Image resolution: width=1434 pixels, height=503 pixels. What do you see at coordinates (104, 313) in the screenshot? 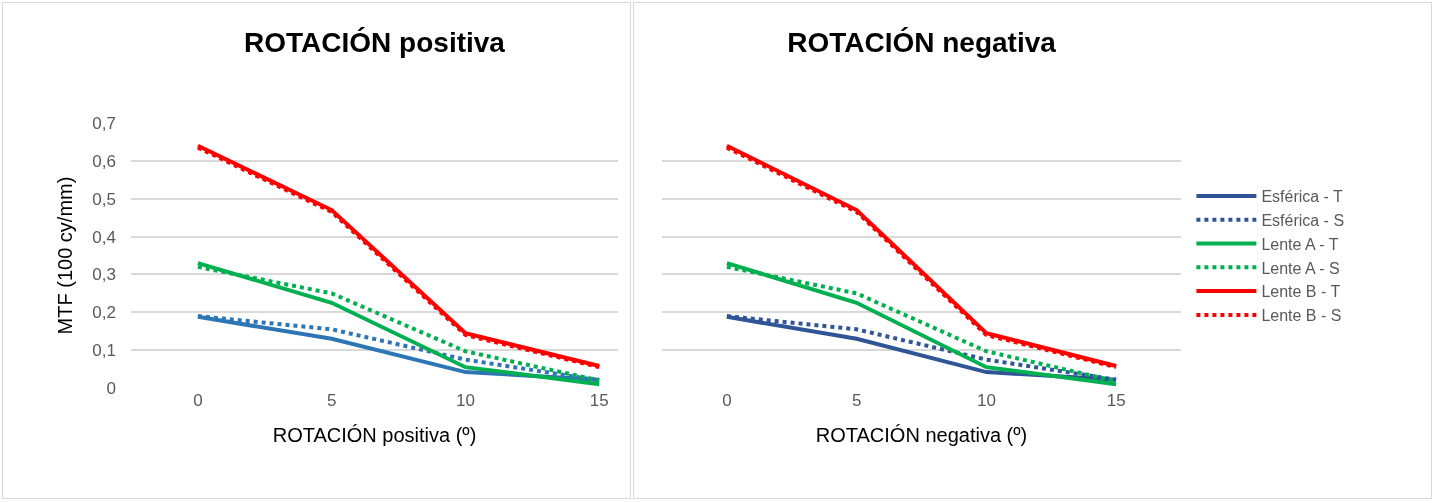
I see `y-tick-label: 0,2` at bounding box center [104, 313].